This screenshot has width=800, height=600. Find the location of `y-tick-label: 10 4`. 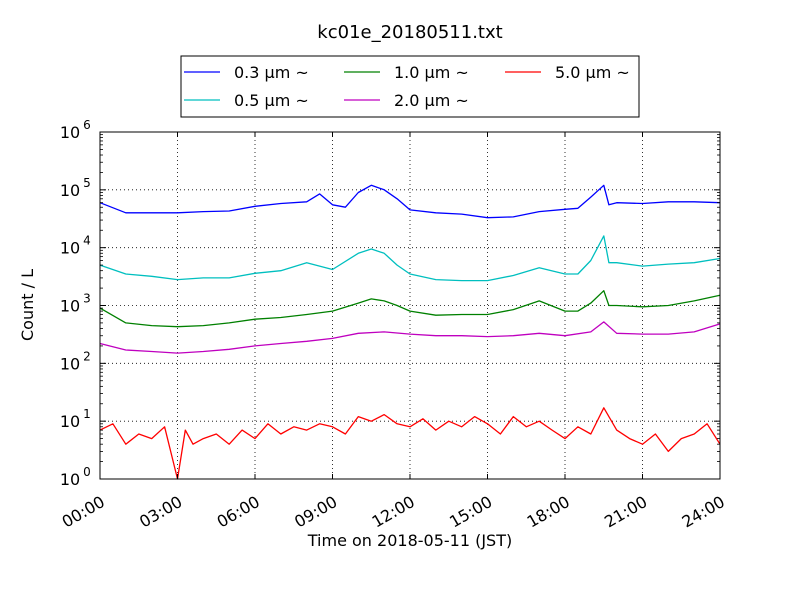

y-tick-label: 10 4 is located at coordinates (75, 246).